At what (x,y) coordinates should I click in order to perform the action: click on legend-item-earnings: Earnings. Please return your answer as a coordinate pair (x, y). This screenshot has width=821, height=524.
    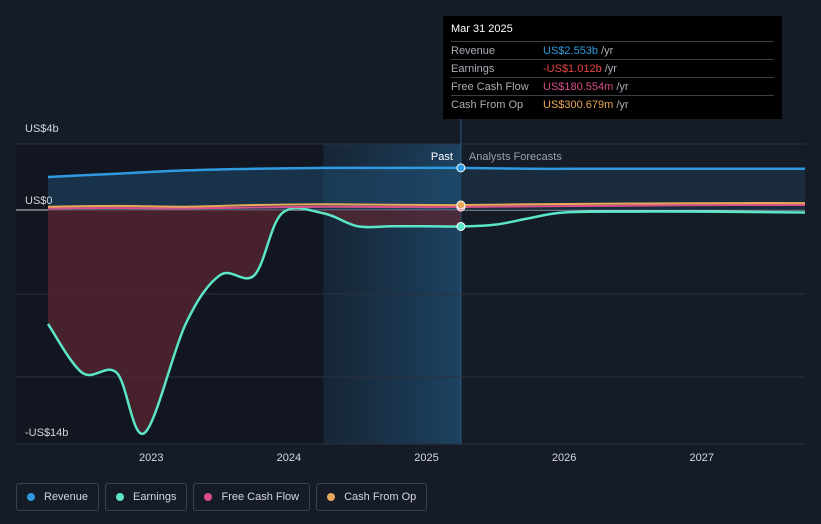
    Looking at the image, I should click on (146, 497).